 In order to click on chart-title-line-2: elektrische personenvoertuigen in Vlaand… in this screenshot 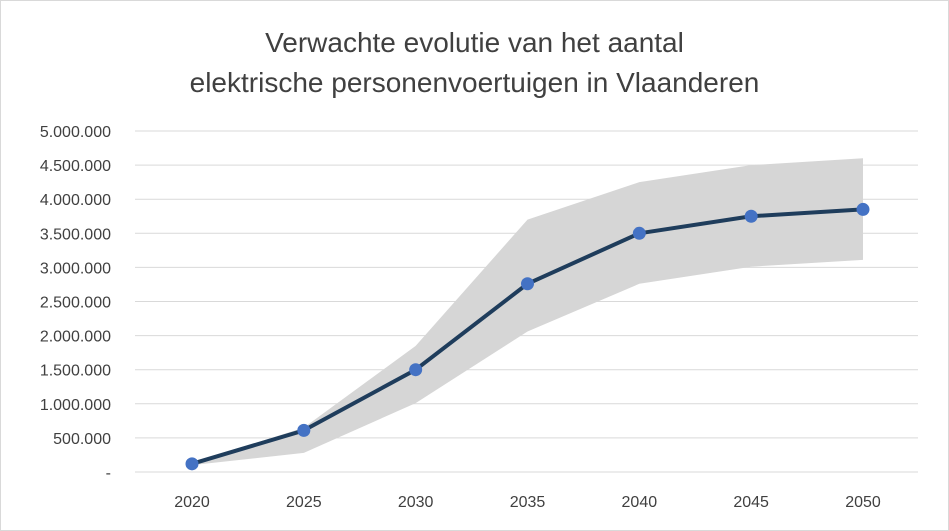, I will do `click(474, 82)`.